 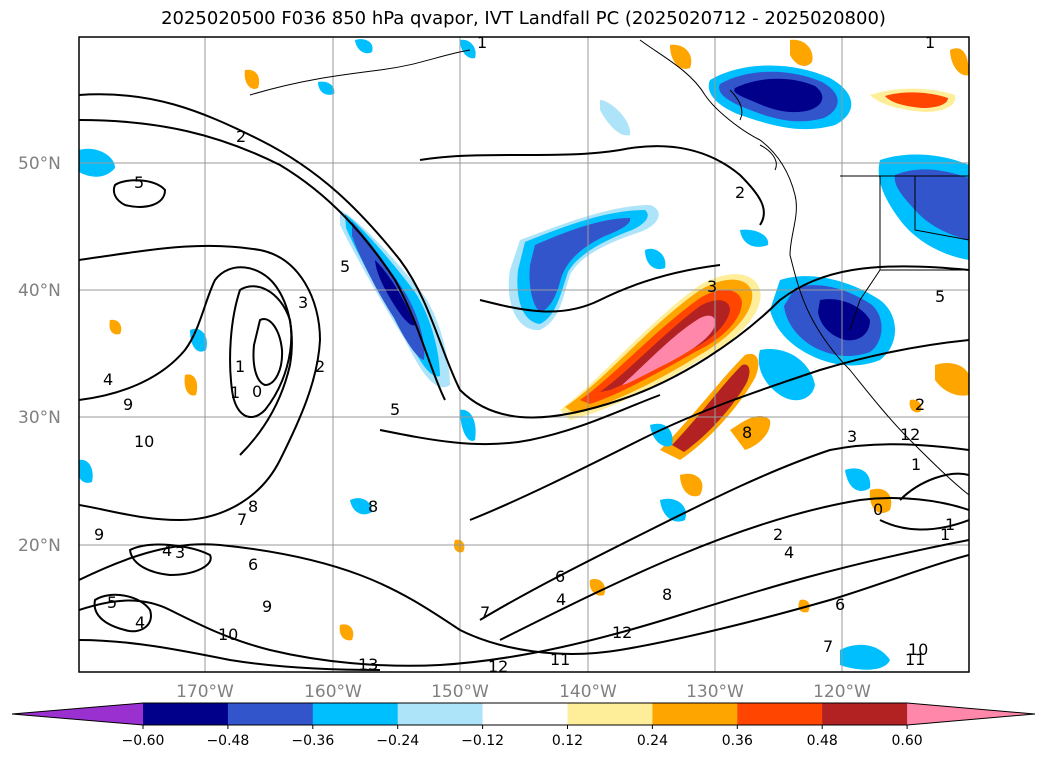 I want to click on colorbar-tick-label: 0.48, so click(x=822, y=741).